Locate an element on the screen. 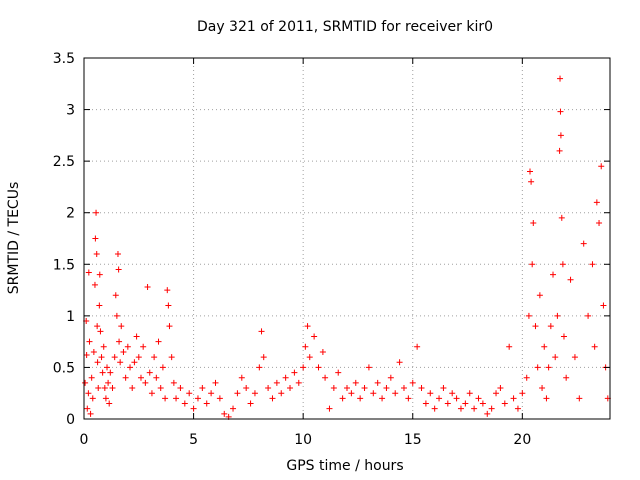 Image resolution: width=640 pixels, height=480 pixels. x-tick-label: 10 is located at coordinates (303, 440).